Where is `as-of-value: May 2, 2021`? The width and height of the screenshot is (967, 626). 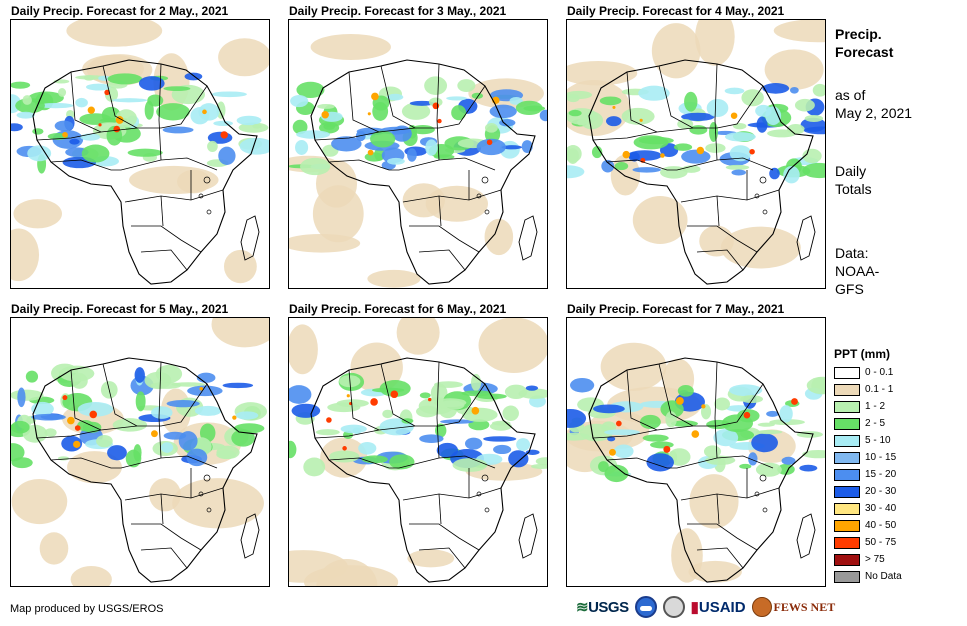 as-of-value: May 2, 2021 is located at coordinates (874, 113).